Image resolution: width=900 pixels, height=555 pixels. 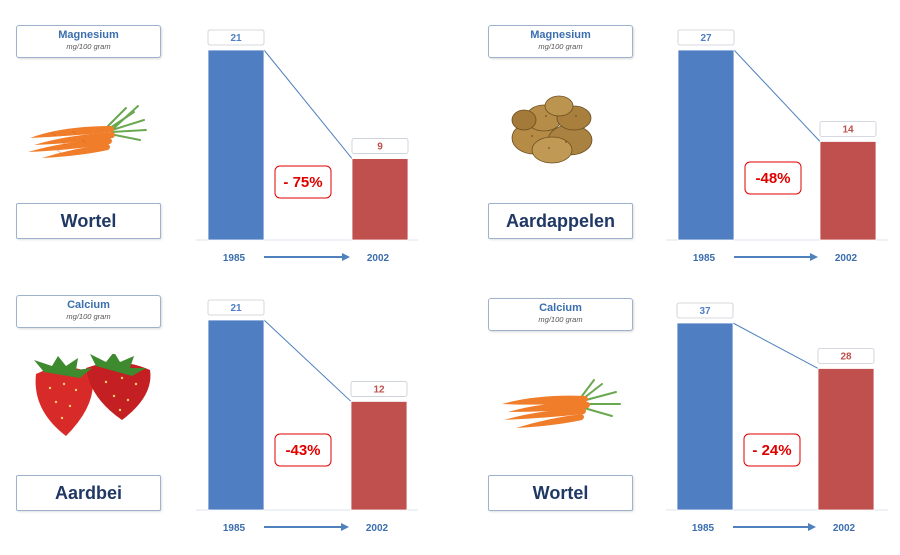 I want to click on value-label: 28, so click(x=846, y=356).